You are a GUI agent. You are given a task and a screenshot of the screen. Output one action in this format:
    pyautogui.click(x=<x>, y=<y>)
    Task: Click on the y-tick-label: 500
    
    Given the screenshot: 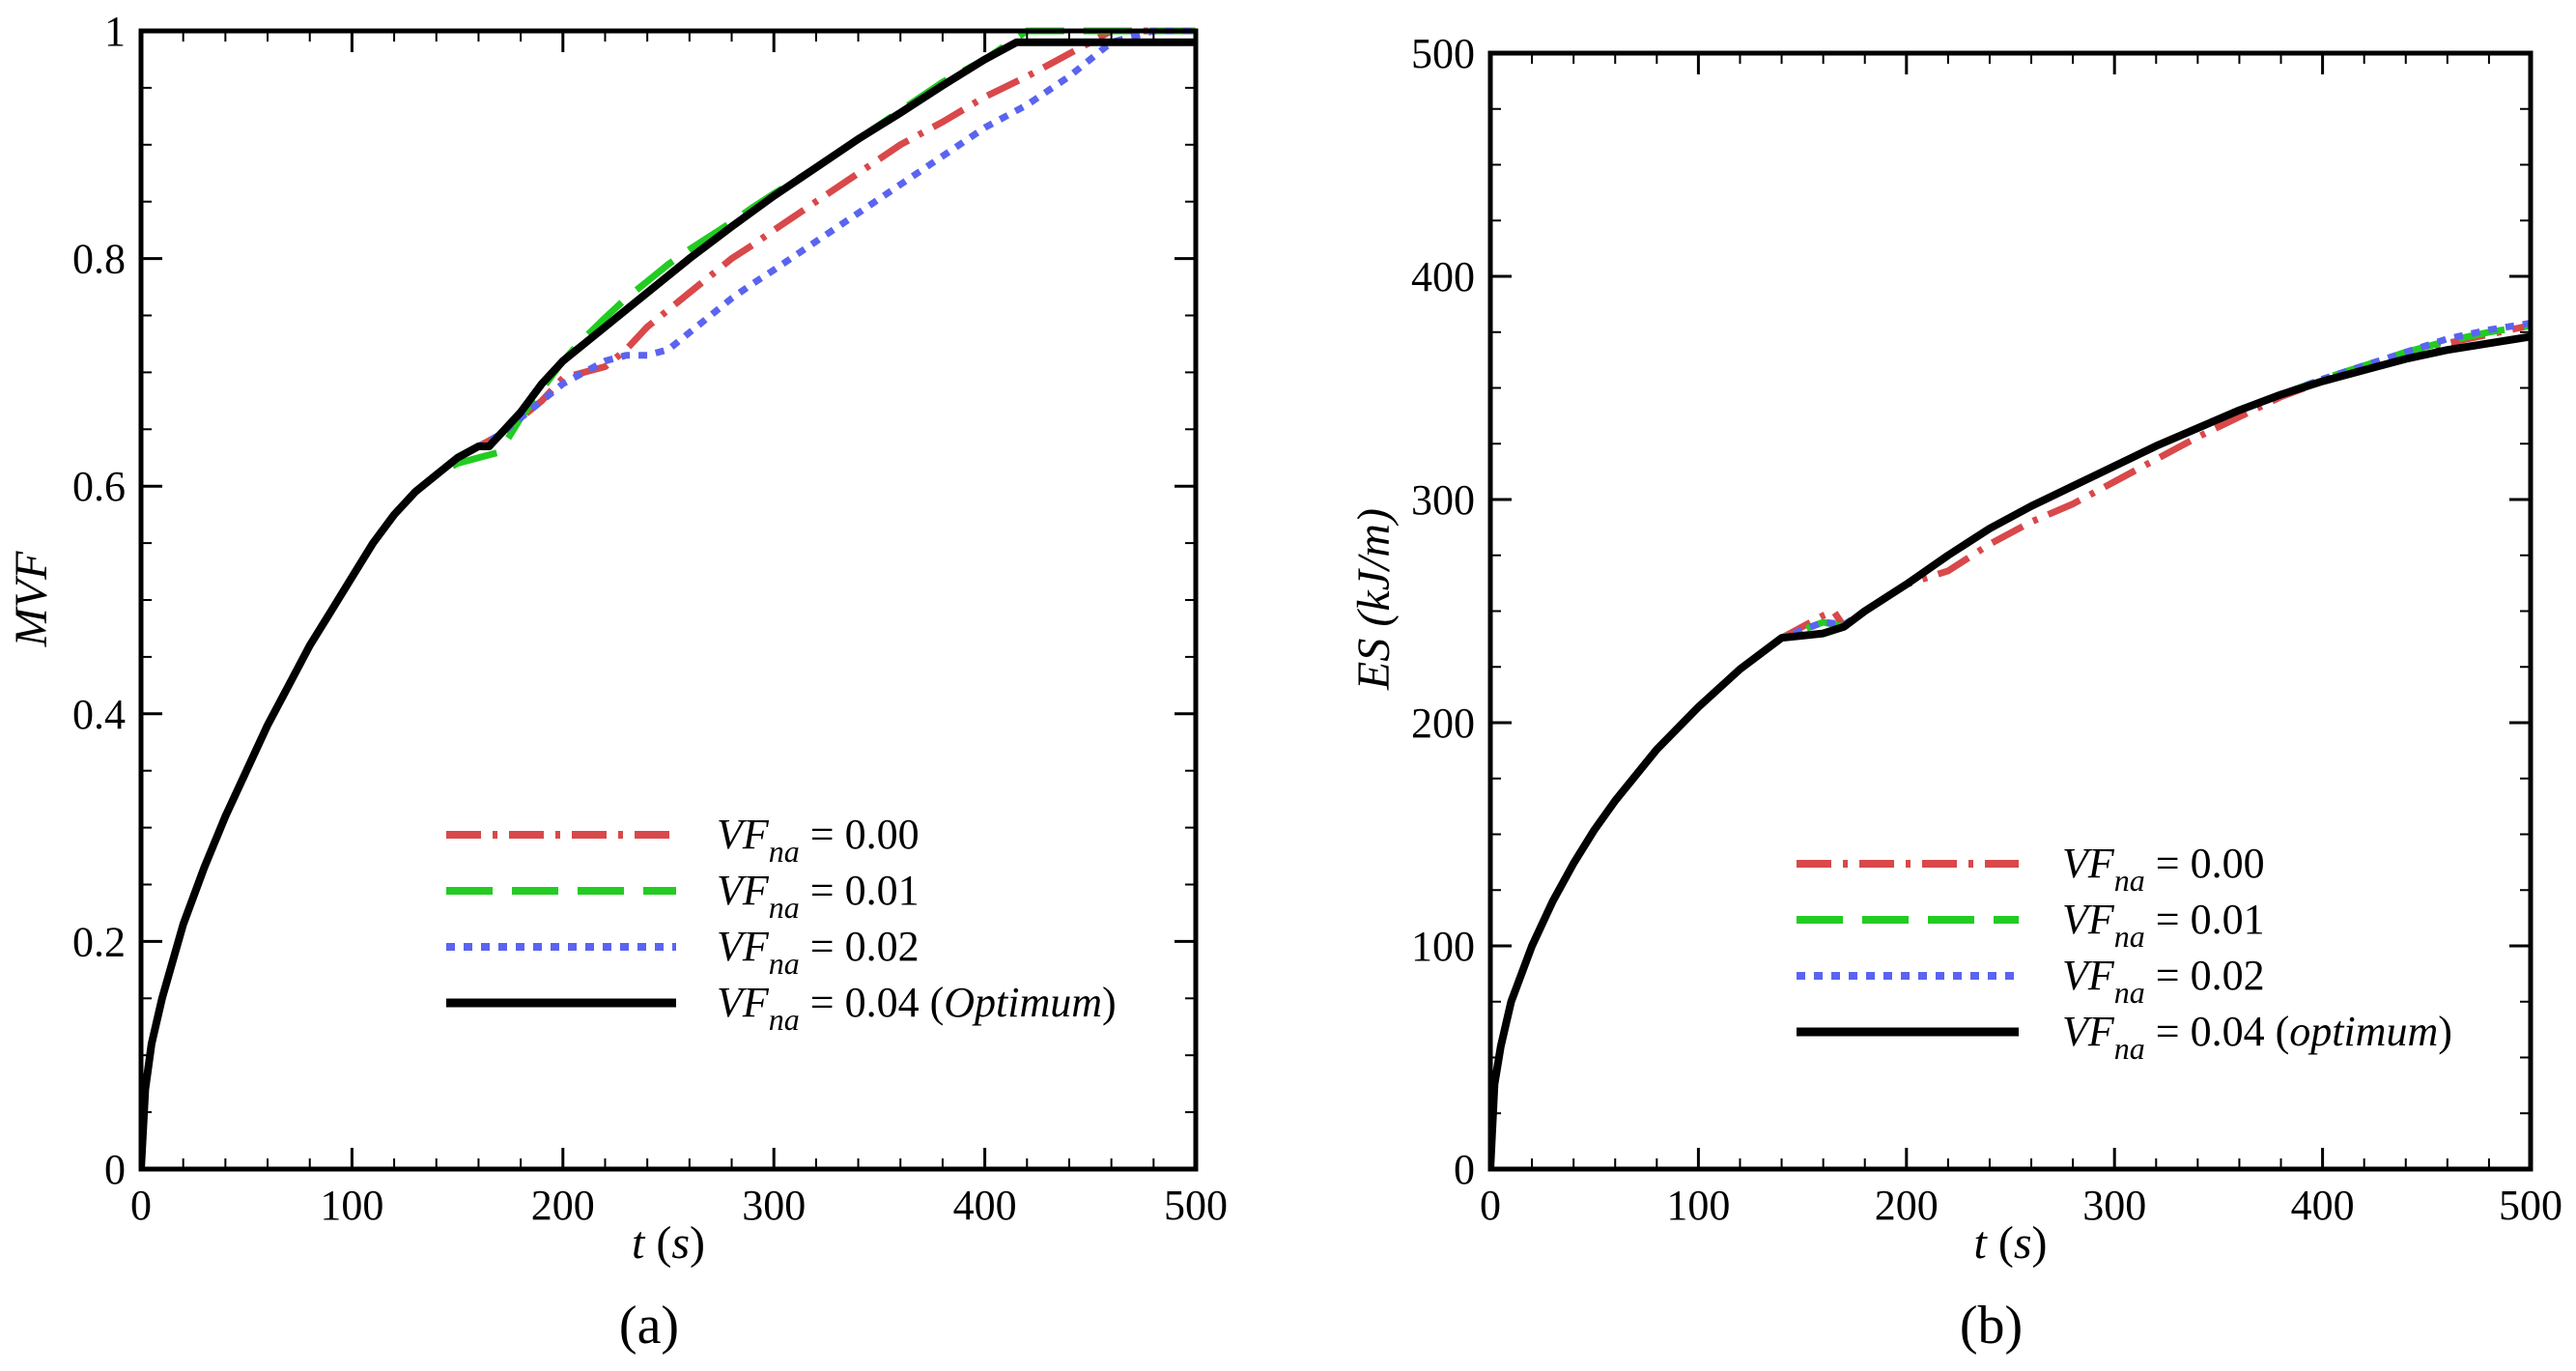 What is the action you would take?
    pyautogui.click(x=1443, y=53)
    